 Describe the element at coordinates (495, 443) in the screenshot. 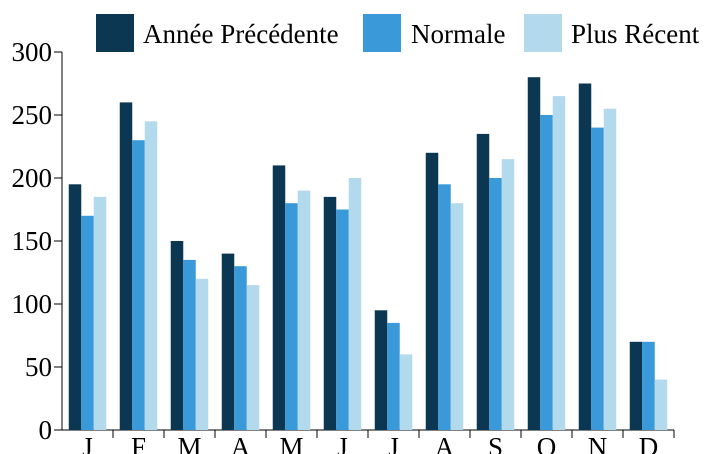

I see `x-tick-label: S` at that location.